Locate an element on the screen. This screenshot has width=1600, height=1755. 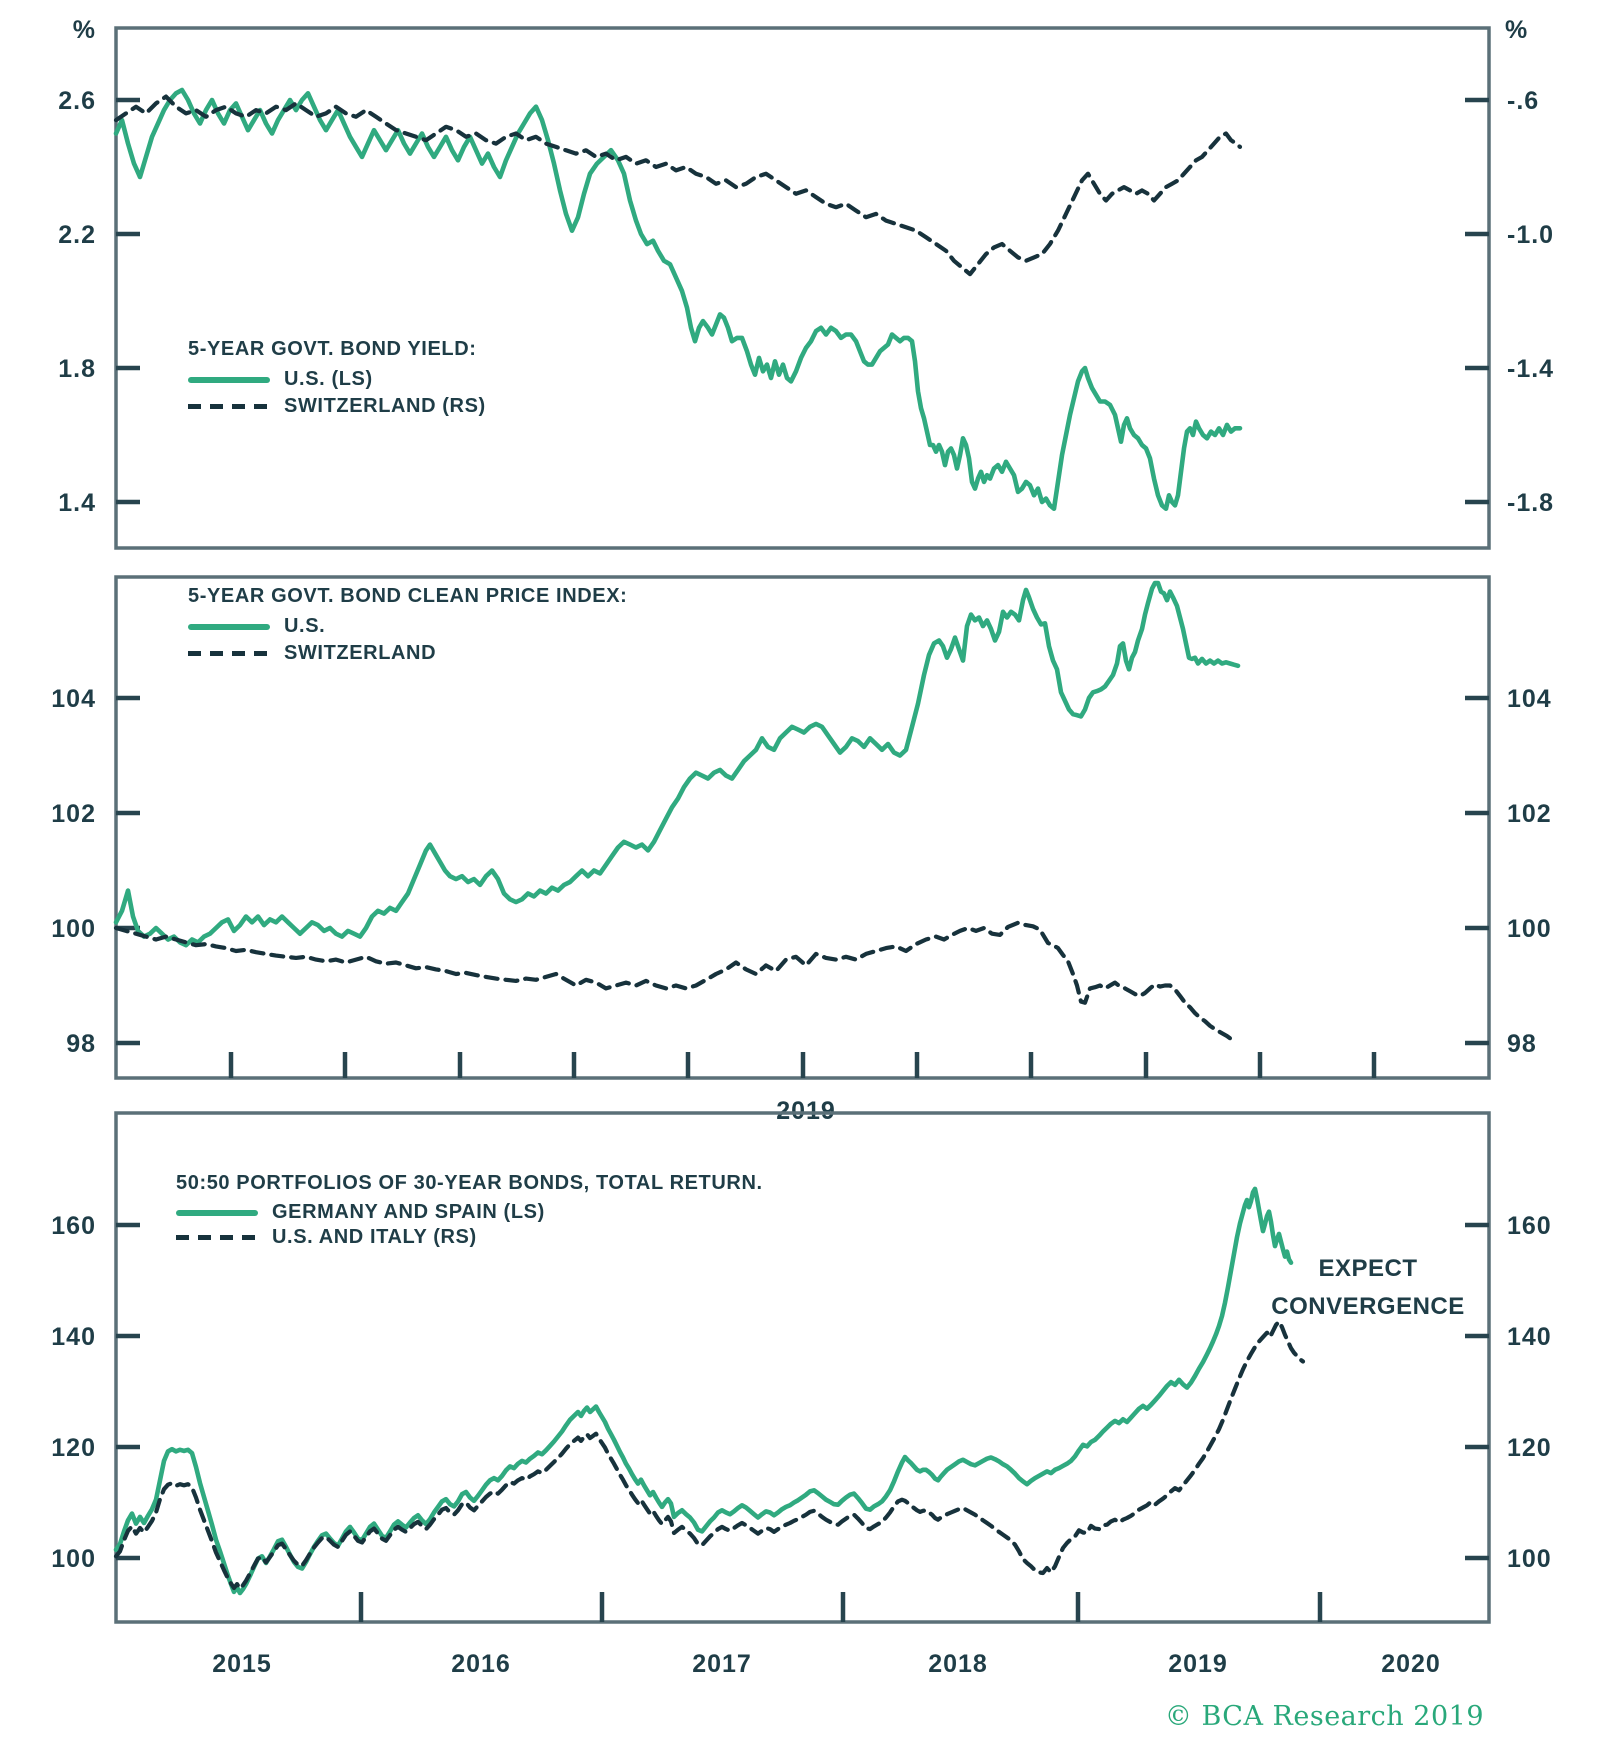
left-axis-label: 2.6 is located at coordinates (77, 101).